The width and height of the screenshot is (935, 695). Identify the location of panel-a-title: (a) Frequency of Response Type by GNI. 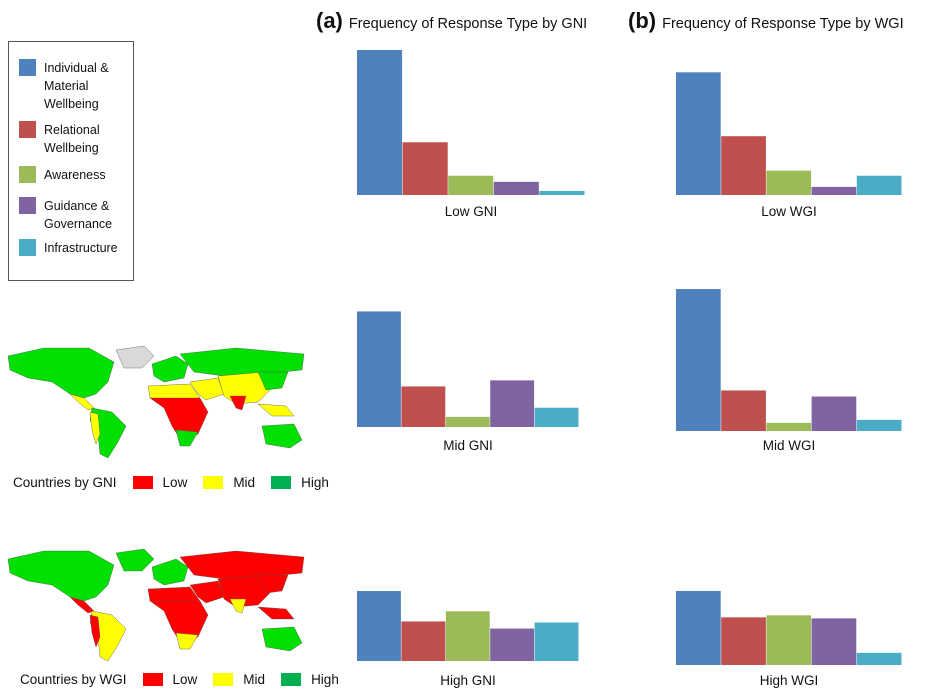
(451, 22).